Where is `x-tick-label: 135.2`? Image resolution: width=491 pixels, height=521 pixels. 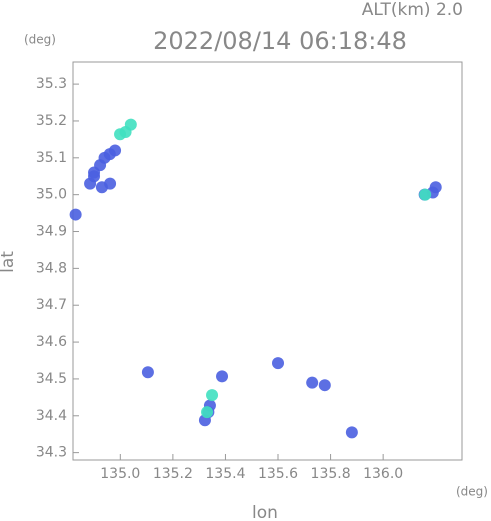 x-tick-label: 135.2 is located at coordinates (173, 474).